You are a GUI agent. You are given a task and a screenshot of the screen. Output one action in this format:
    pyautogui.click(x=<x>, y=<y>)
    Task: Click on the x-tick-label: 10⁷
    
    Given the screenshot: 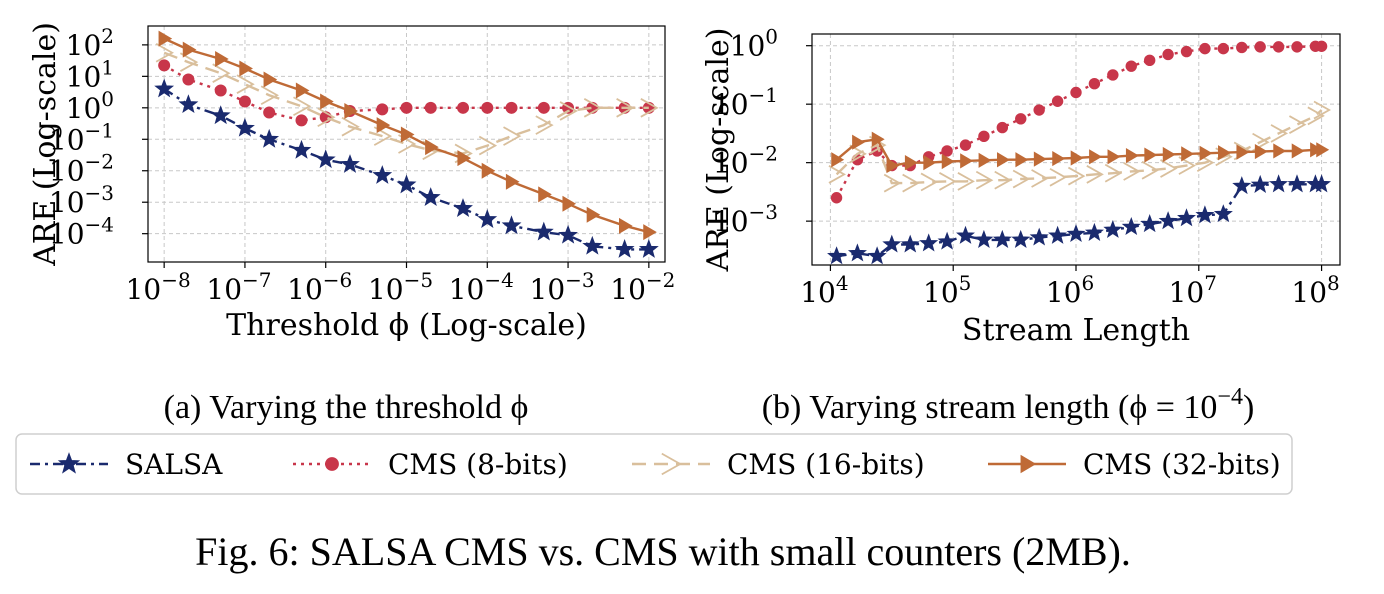 What is the action you would take?
    pyautogui.click(x=1193, y=290)
    